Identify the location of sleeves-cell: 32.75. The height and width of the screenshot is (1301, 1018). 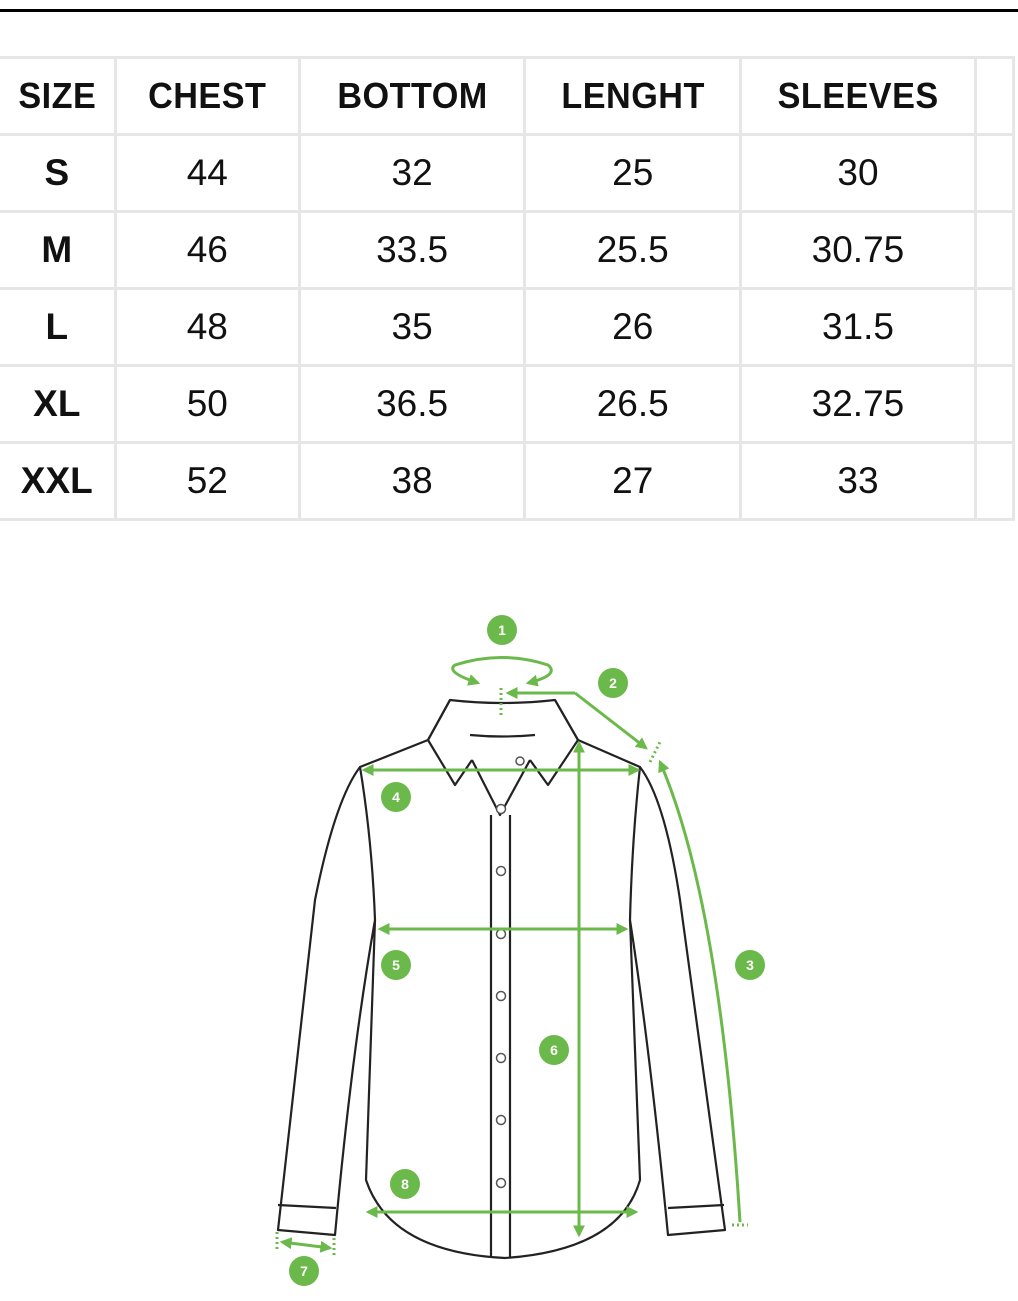
(858, 404).